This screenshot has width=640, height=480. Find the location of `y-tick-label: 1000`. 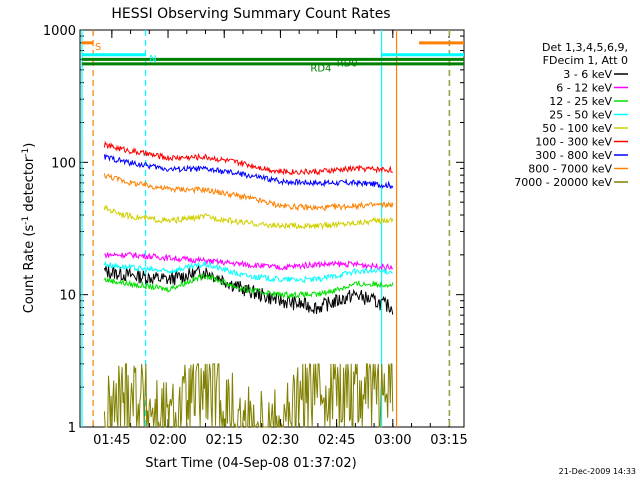

y-tick-label: 1000 is located at coordinates (59, 31).